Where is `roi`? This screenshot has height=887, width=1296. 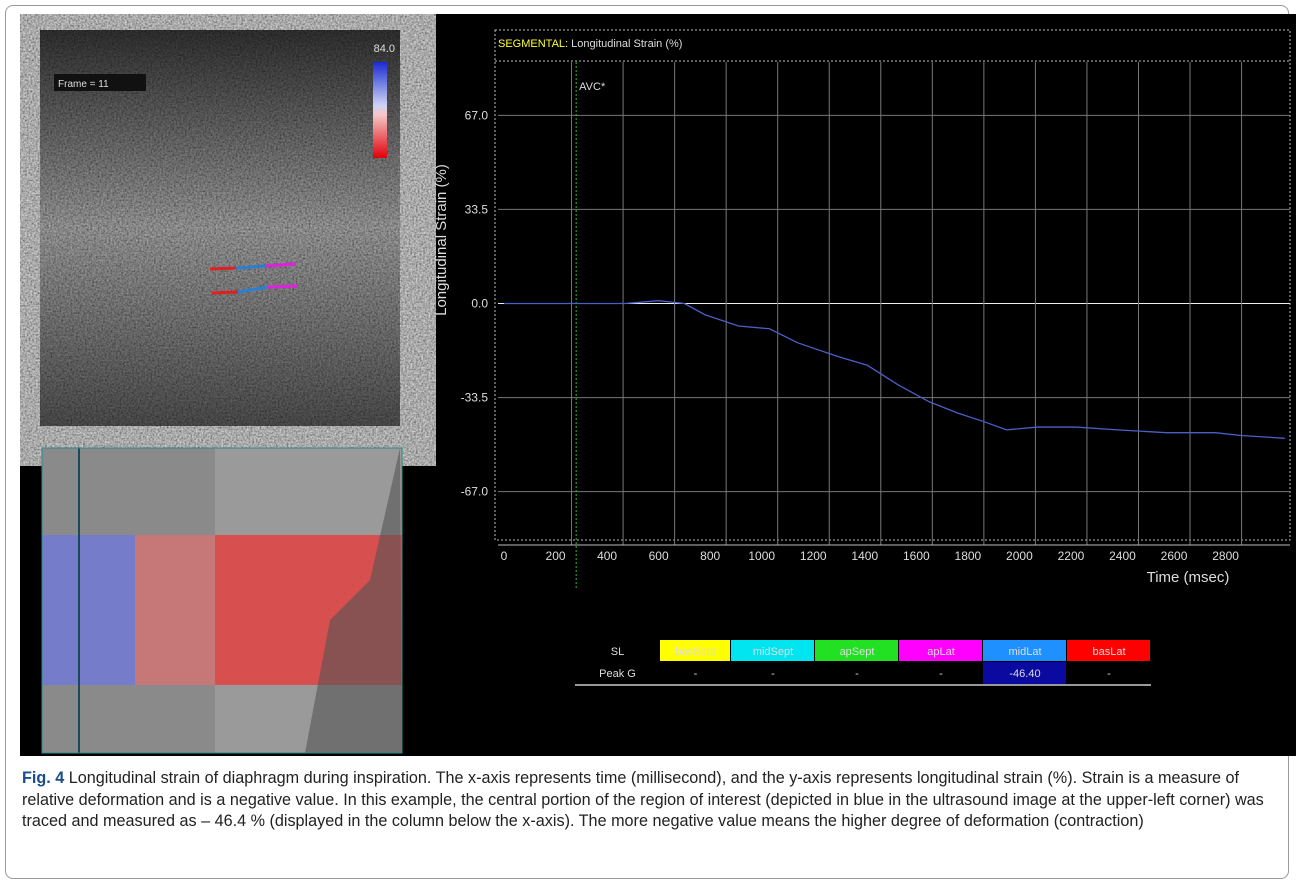
roi is located at coordinates (254, 278).